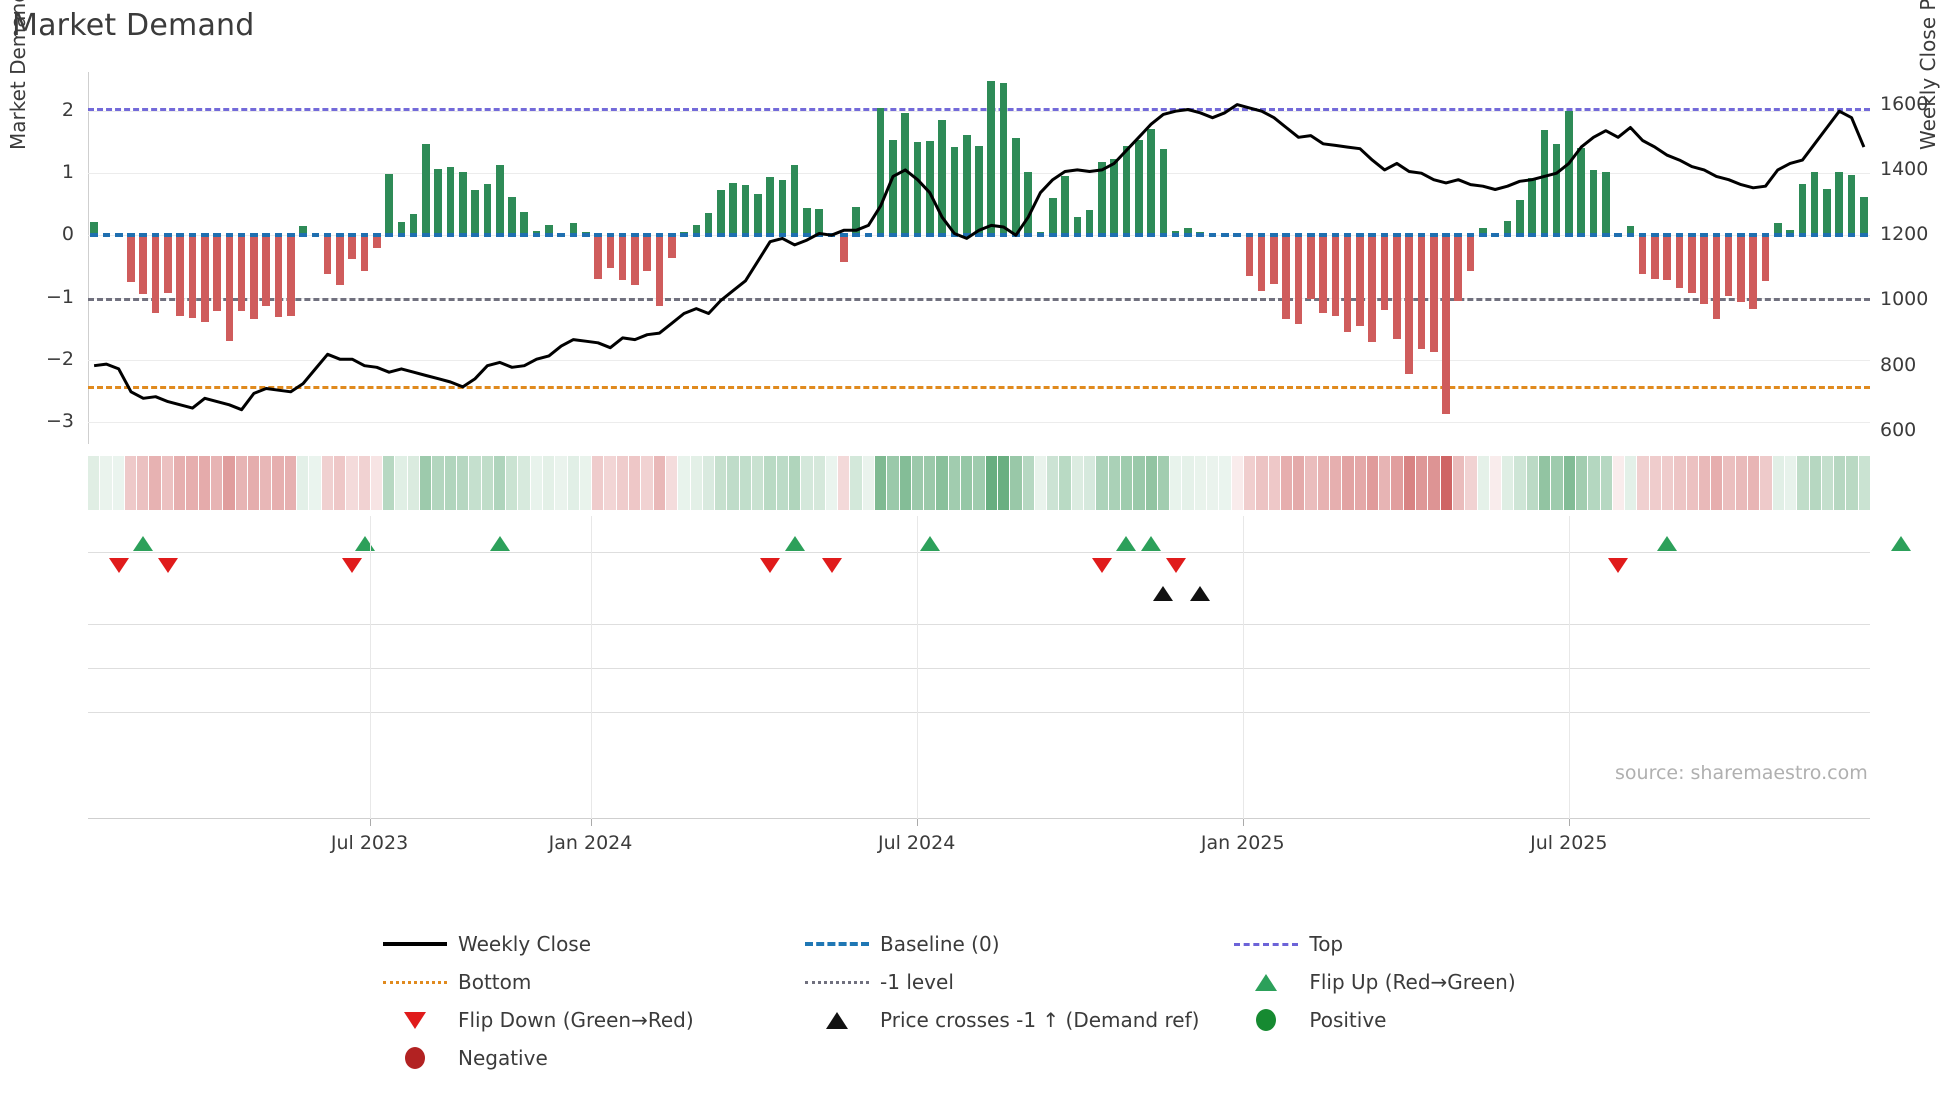 Image resolution: width=1960 pixels, height=1102 pixels. What do you see at coordinates (67, 171) in the screenshot?
I see `y-tick-left: 1` at bounding box center [67, 171].